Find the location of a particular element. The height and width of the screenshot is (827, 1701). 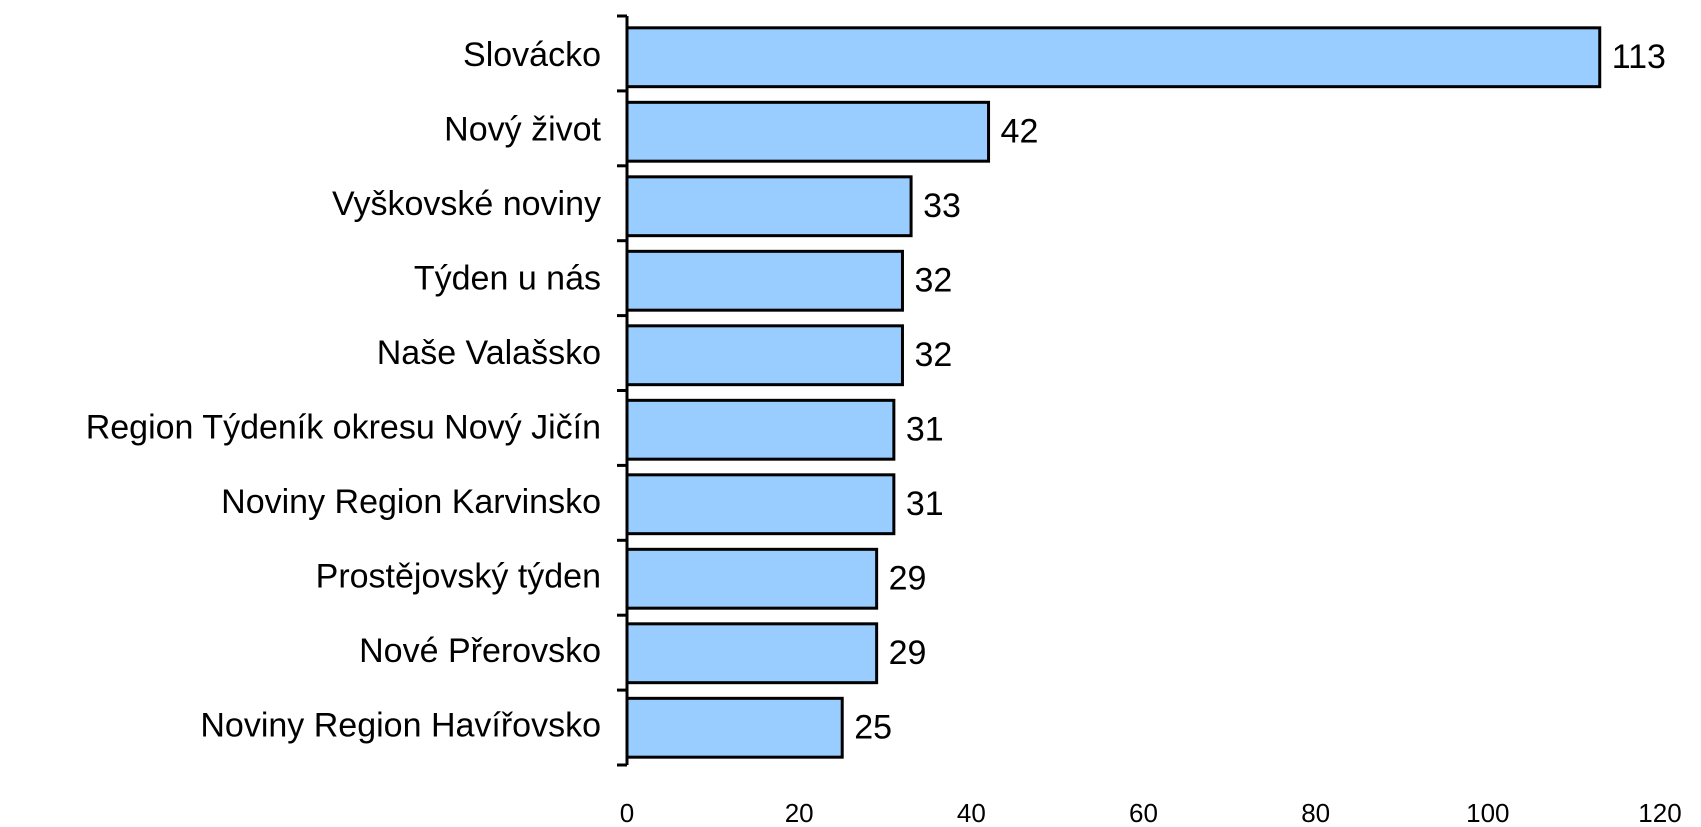

x-tick-label: 100 is located at coordinates (1487, 812).